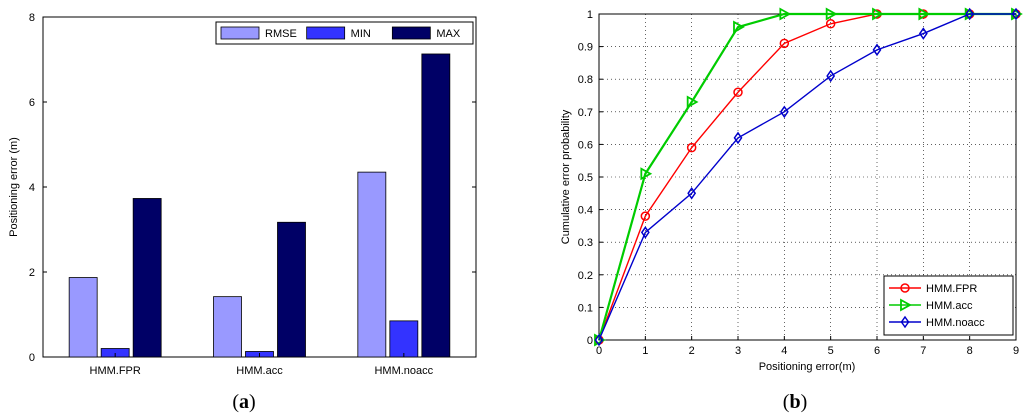  What do you see at coordinates (411, 33) in the screenshot?
I see `legend-swatch-max` at bounding box center [411, 33].